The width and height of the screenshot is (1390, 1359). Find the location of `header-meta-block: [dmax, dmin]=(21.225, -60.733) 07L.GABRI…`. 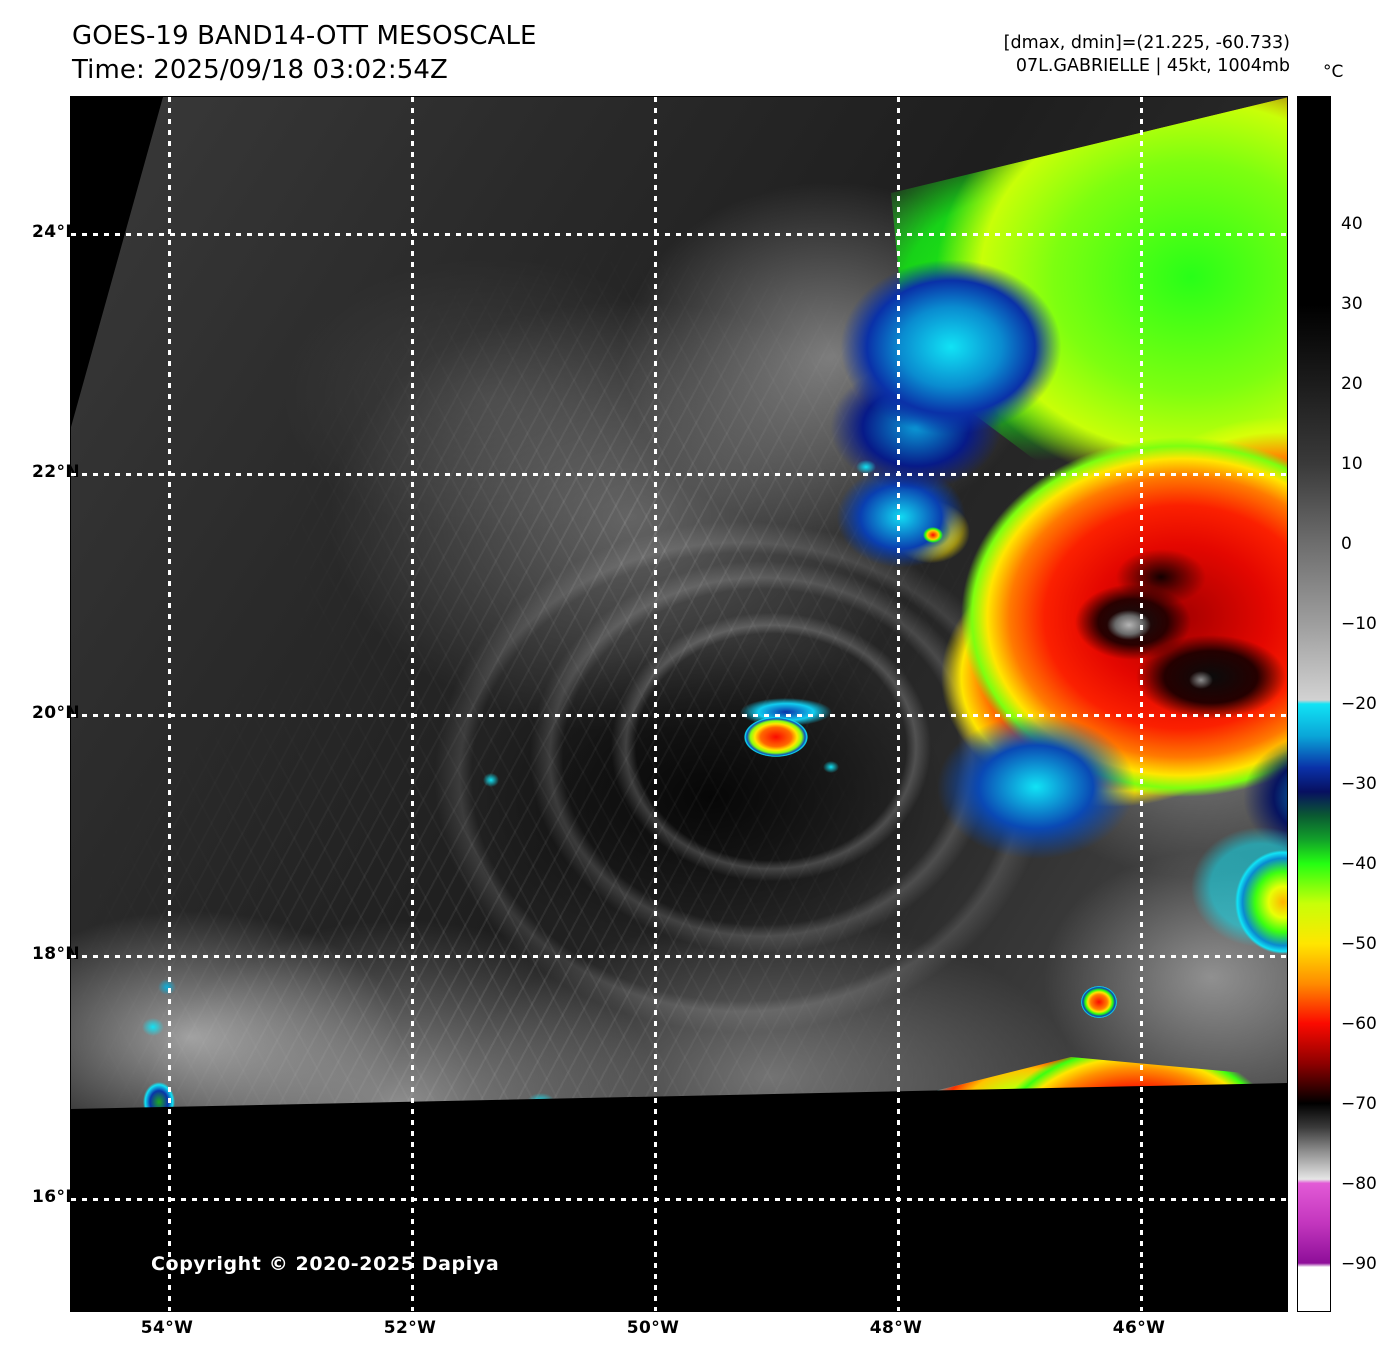

header-meta-block: [dmax, dmin]=(21.225, -60.733) 07L.GABRI… is located at coordinates (1147, 55).